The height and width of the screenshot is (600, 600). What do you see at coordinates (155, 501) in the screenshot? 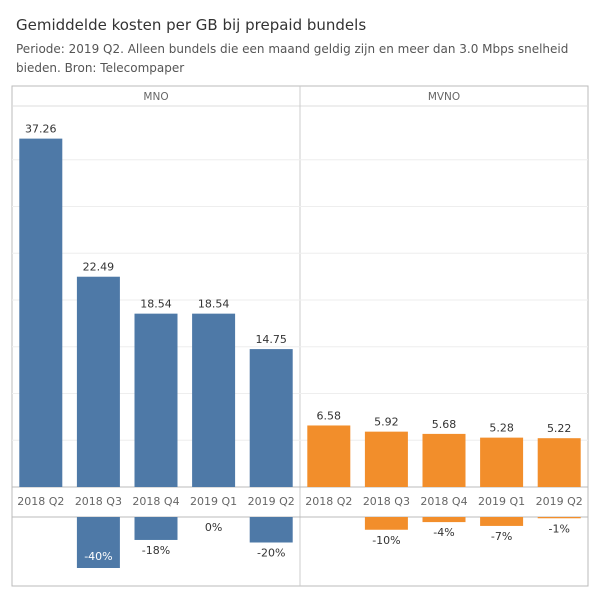
I see `x-tick-mno-2: 2018 Q4` at bounding box center [155, 501].